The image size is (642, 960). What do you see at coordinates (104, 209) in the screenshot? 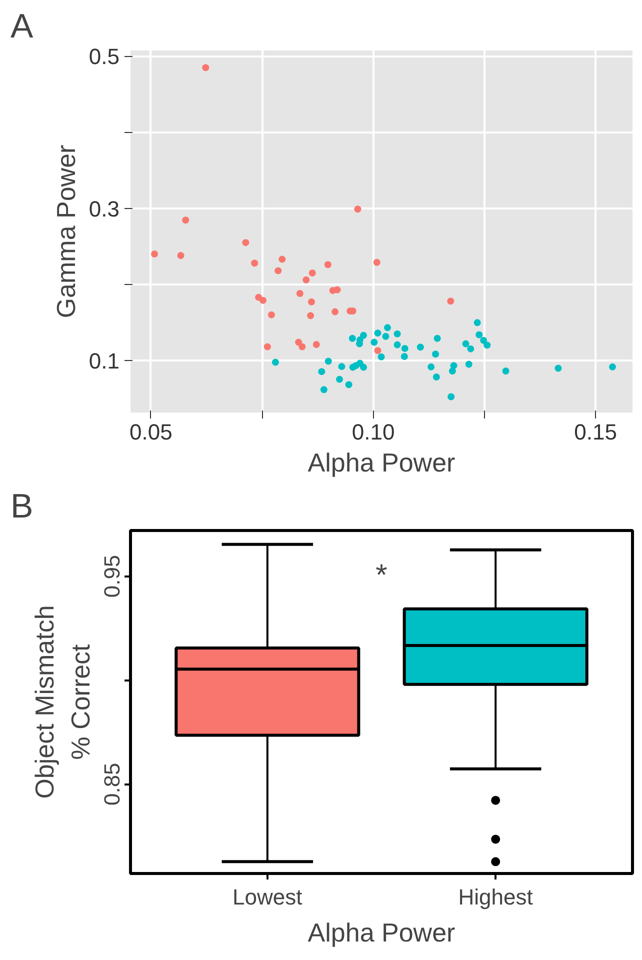
I see `y-tick-label: 0.3` at bounding box center [104, 209].